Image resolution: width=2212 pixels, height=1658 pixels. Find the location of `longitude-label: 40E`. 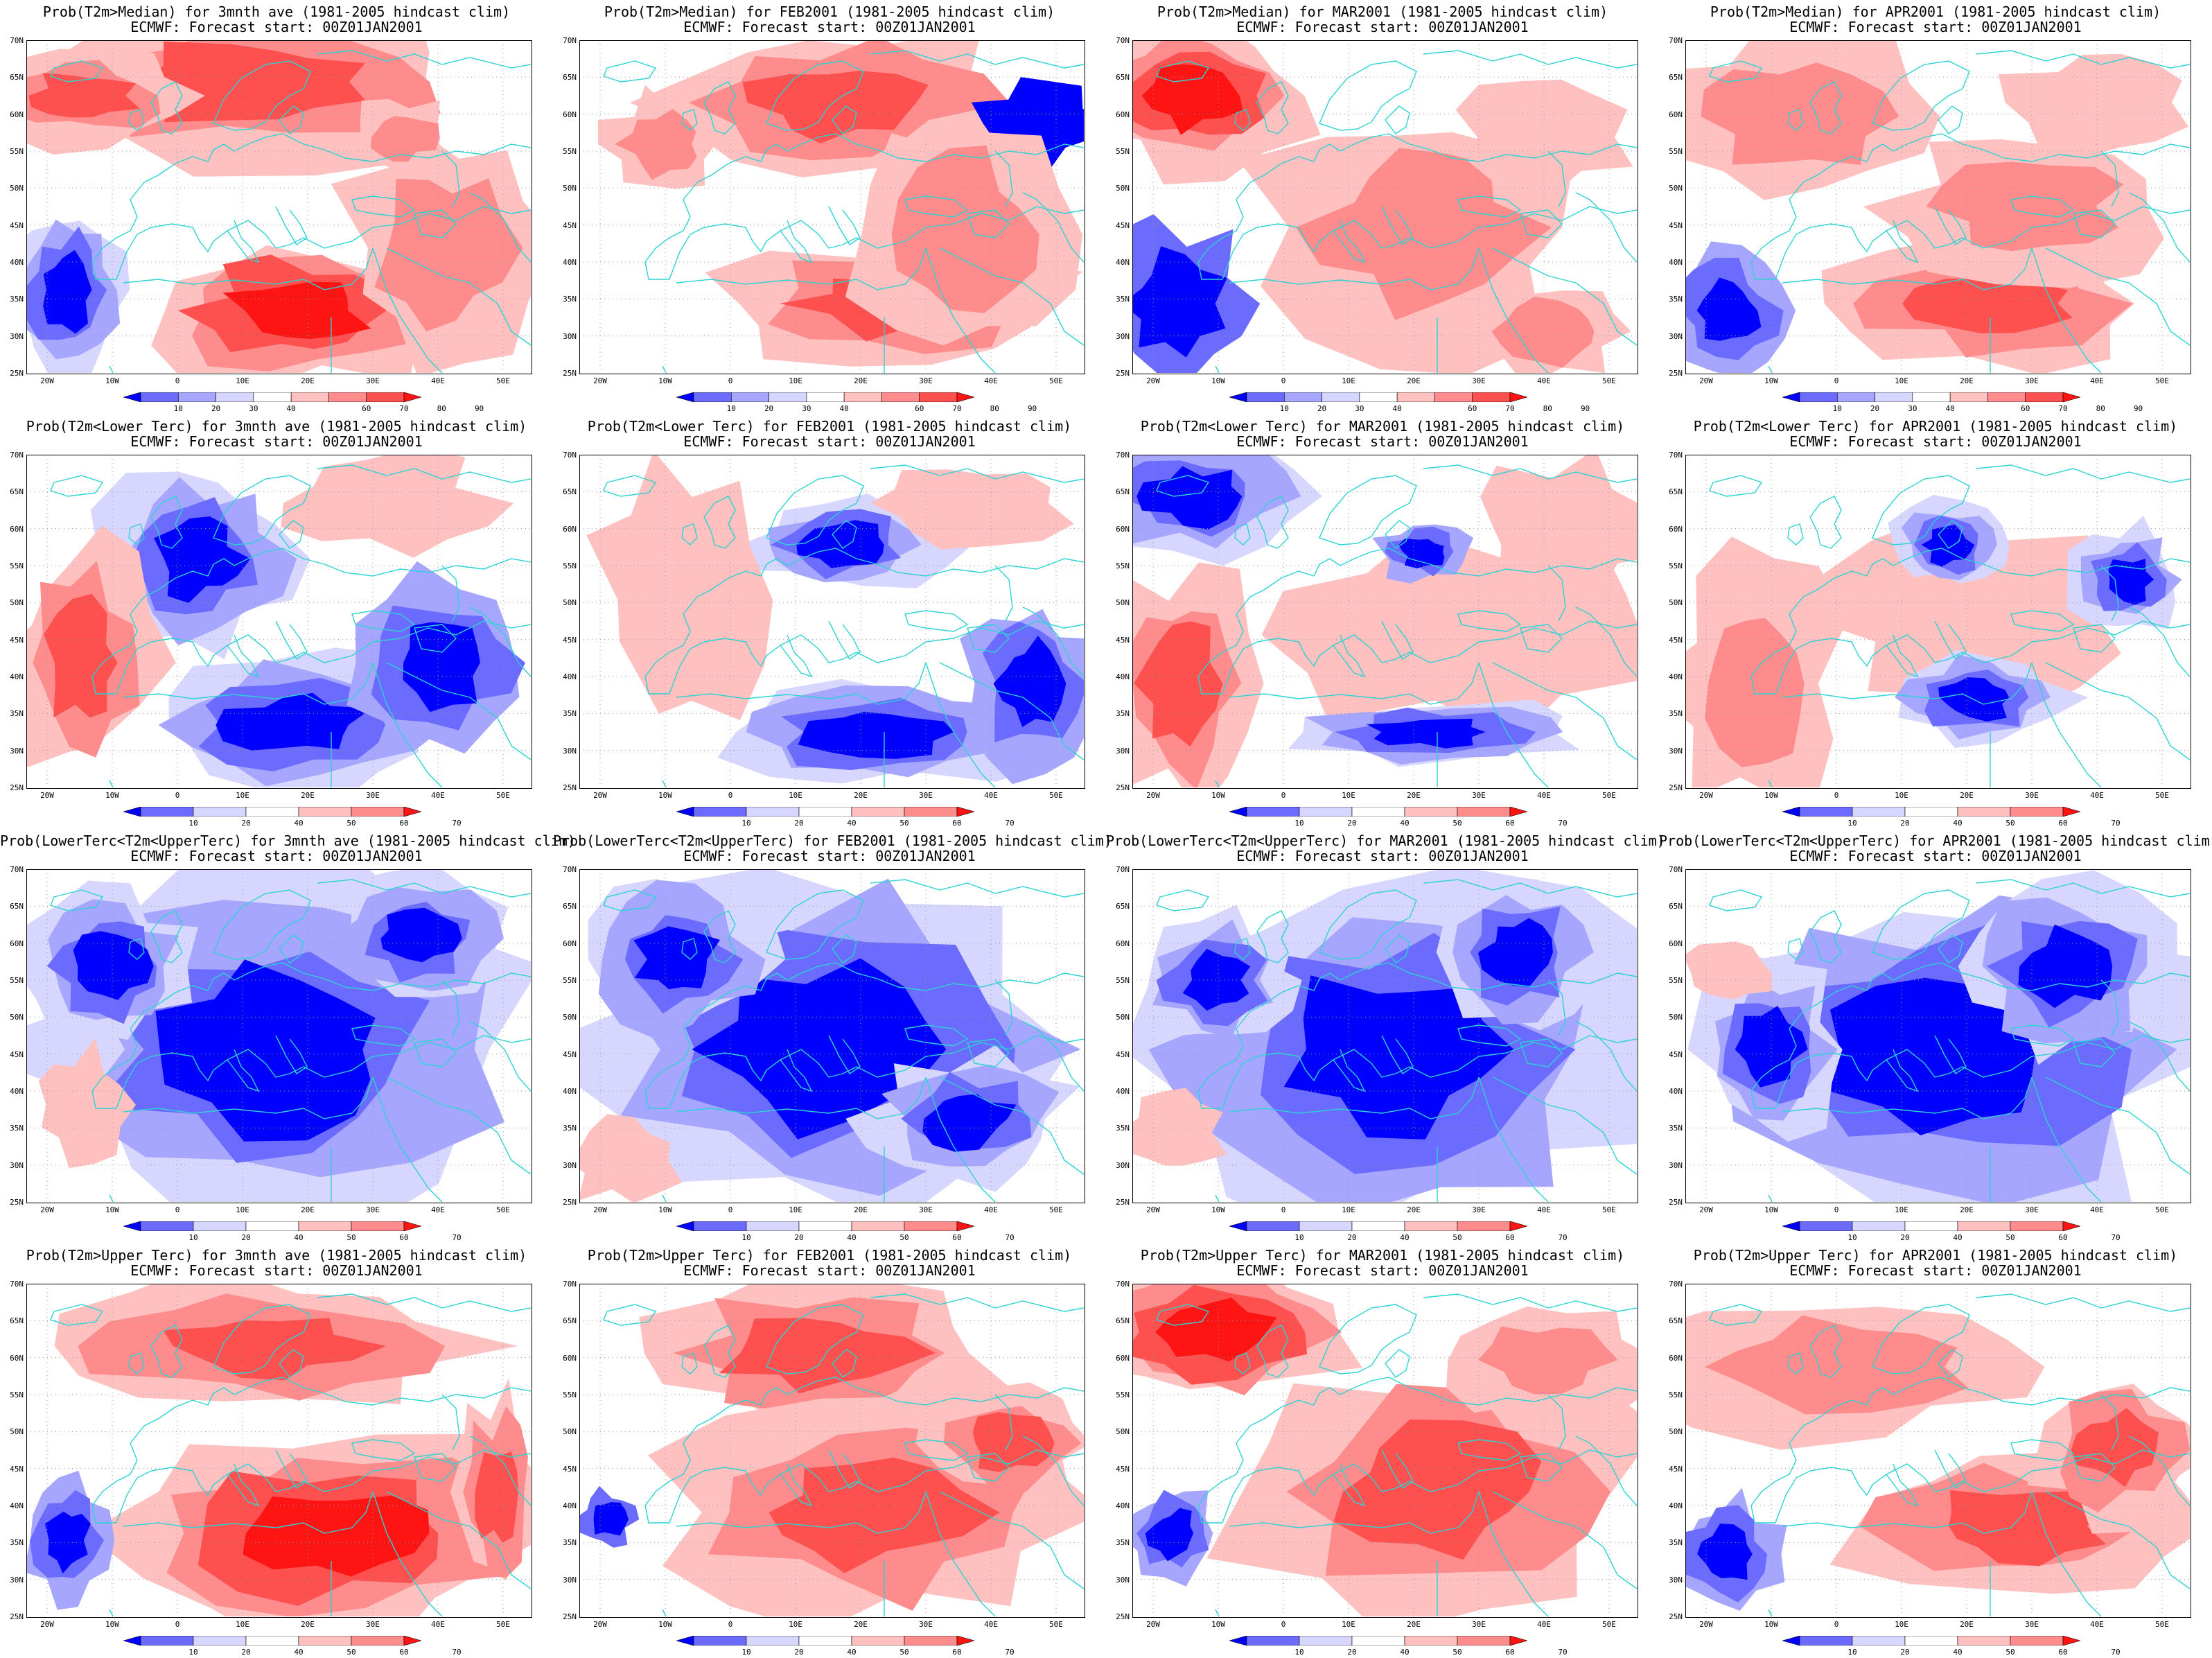

longitude-label: 40E is located at coordinates (2097, 1625).